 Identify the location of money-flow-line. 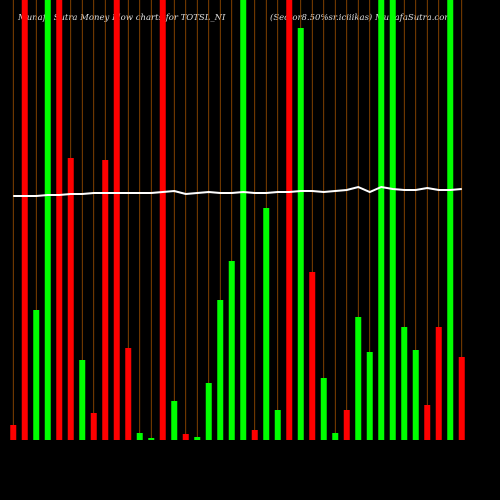
(237, 191).